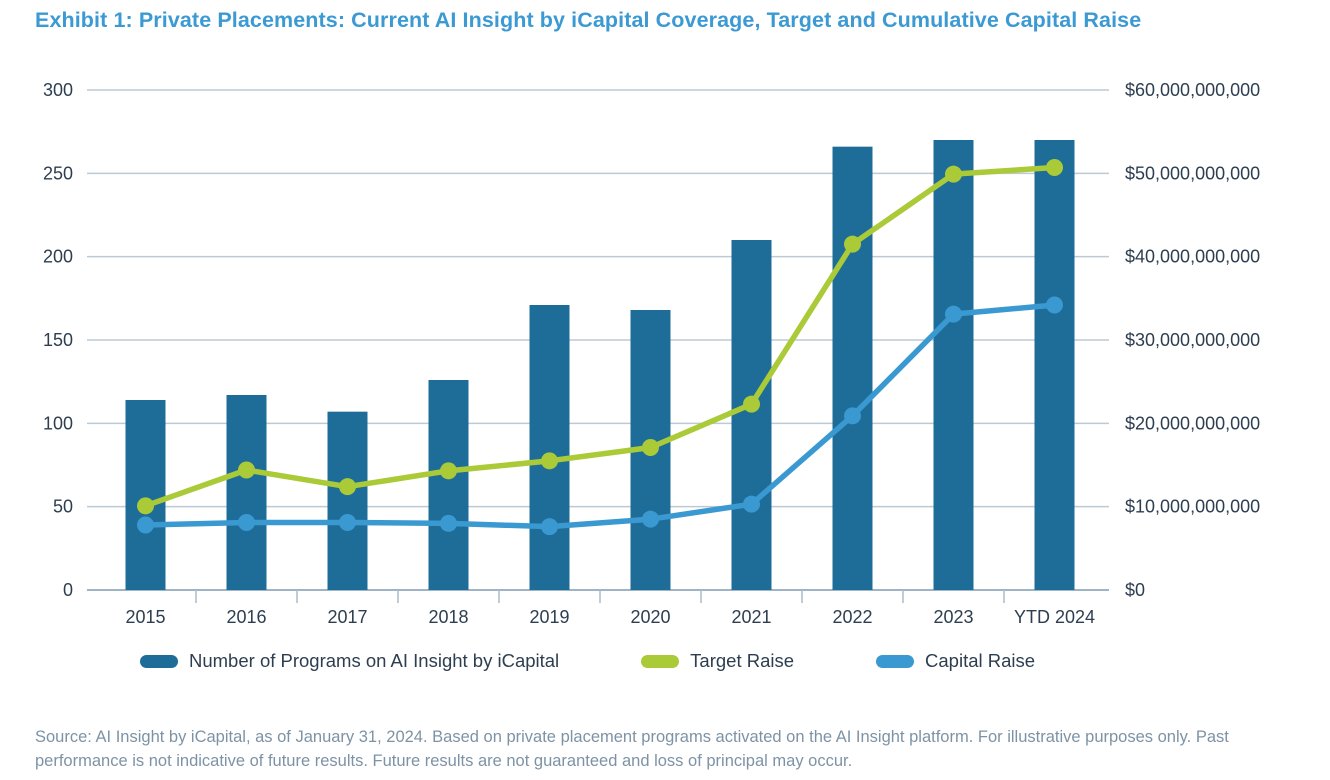 The height and width of the screenshot is (780, 1330). I want to click on capital-raise-point-2022, so click(852, 416).